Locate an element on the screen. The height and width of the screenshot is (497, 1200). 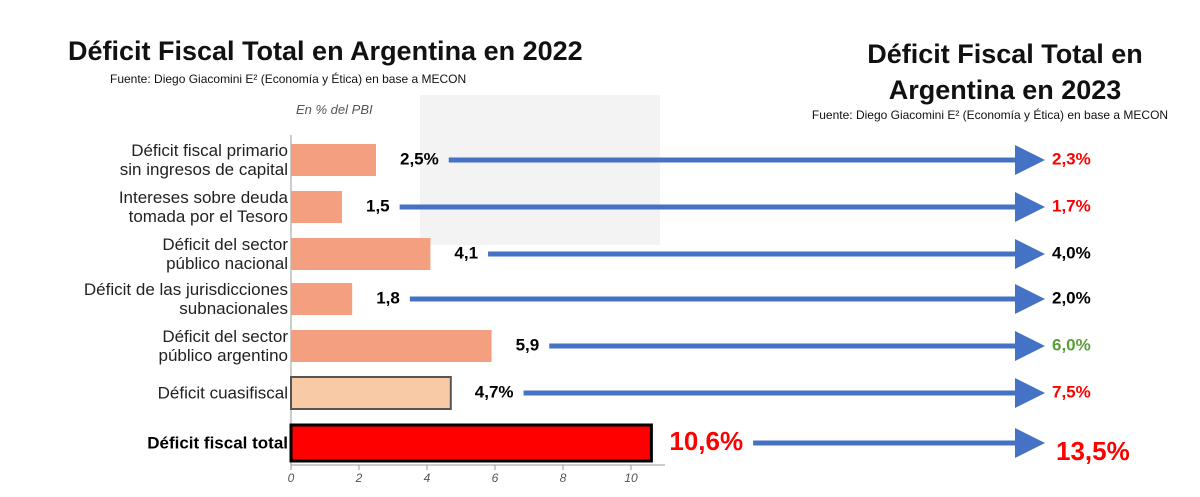
background-photo is located at coordinates (540, 170).